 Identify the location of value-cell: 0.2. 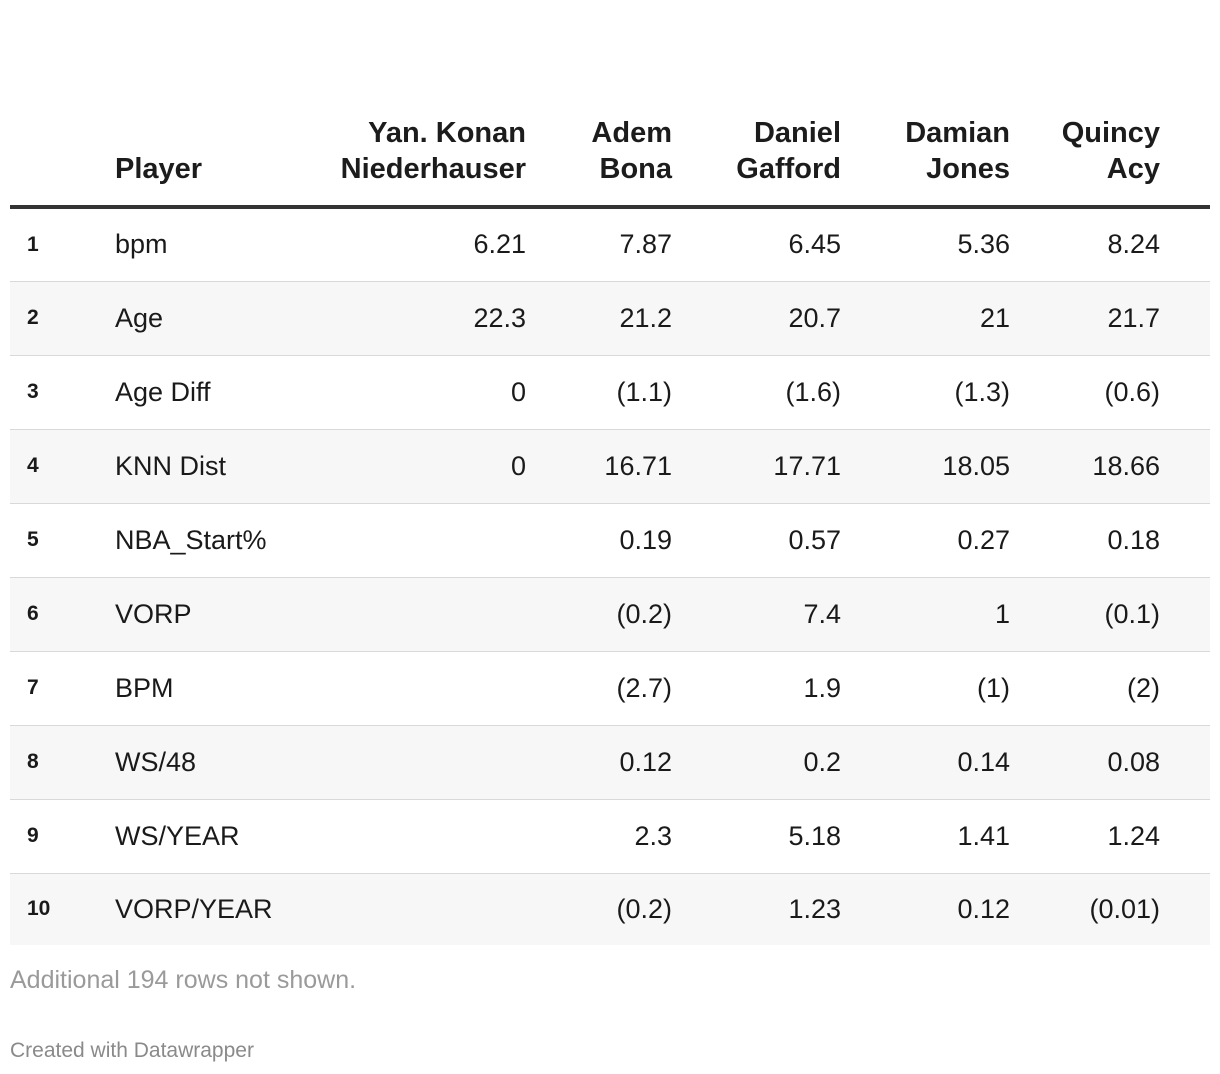
(761, 762).